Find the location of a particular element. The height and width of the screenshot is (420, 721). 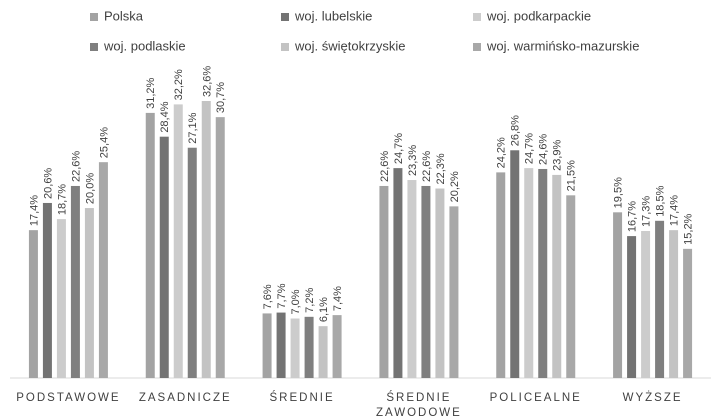

data-label: 7,2% is located at coordinates (310, 300).